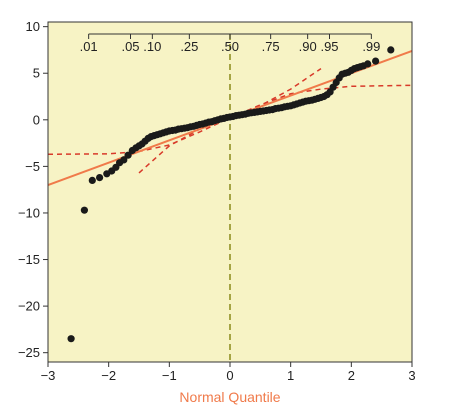 The height and width of the screenshot is (420, 449). I want to click on y-tick-label: 10, so click(33, 26).